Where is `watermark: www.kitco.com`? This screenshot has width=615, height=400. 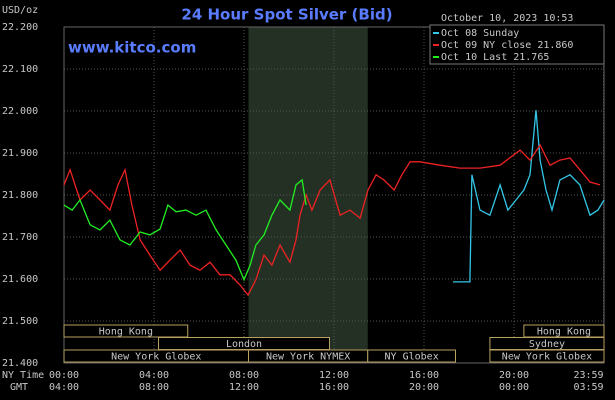 watermark: www.kitco.com is located at coordinates (132, 48).